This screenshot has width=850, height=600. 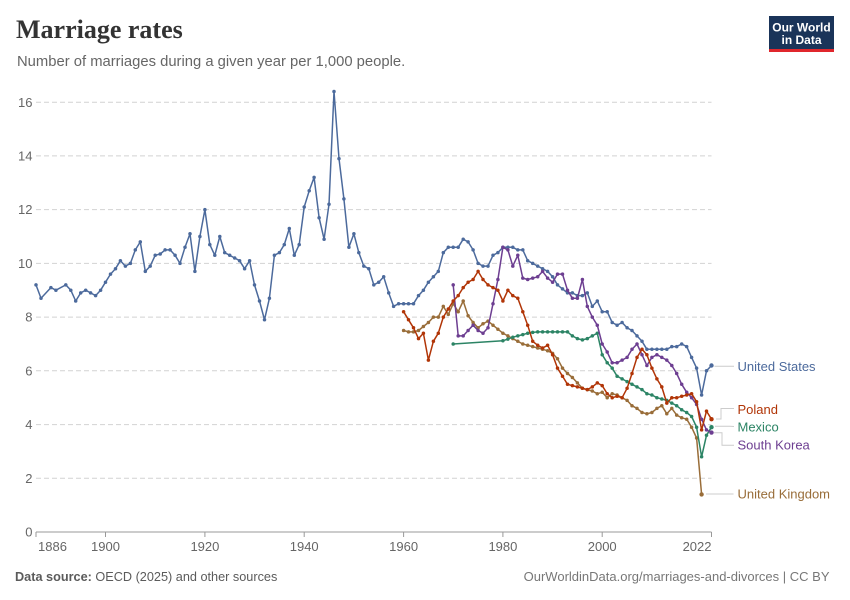 What do you see at coordinates (602, 546) in the screenshot?
I see `svg-text: 2000` at bounding box center [602, 546].